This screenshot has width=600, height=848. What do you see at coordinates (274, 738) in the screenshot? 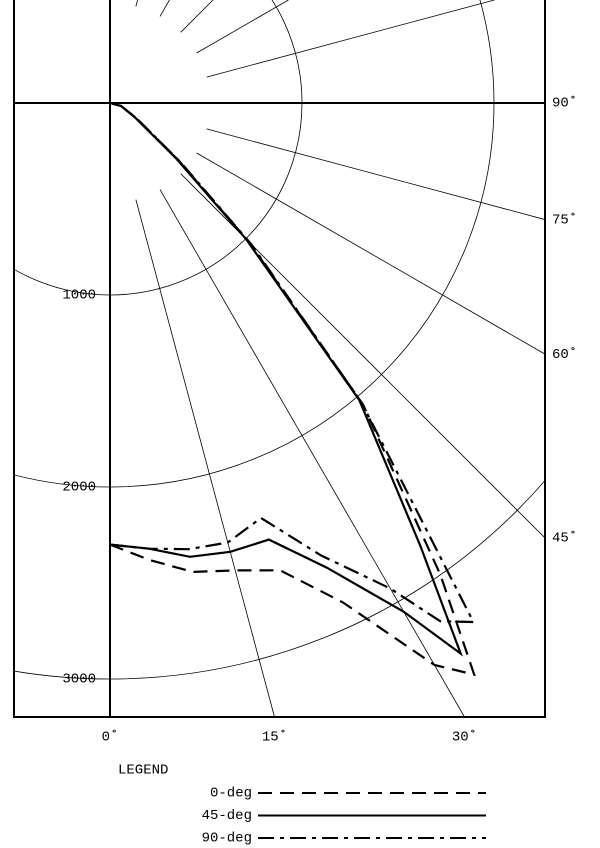
I see `angle-tick-label: 15˚` at bounding box center [274, 738].